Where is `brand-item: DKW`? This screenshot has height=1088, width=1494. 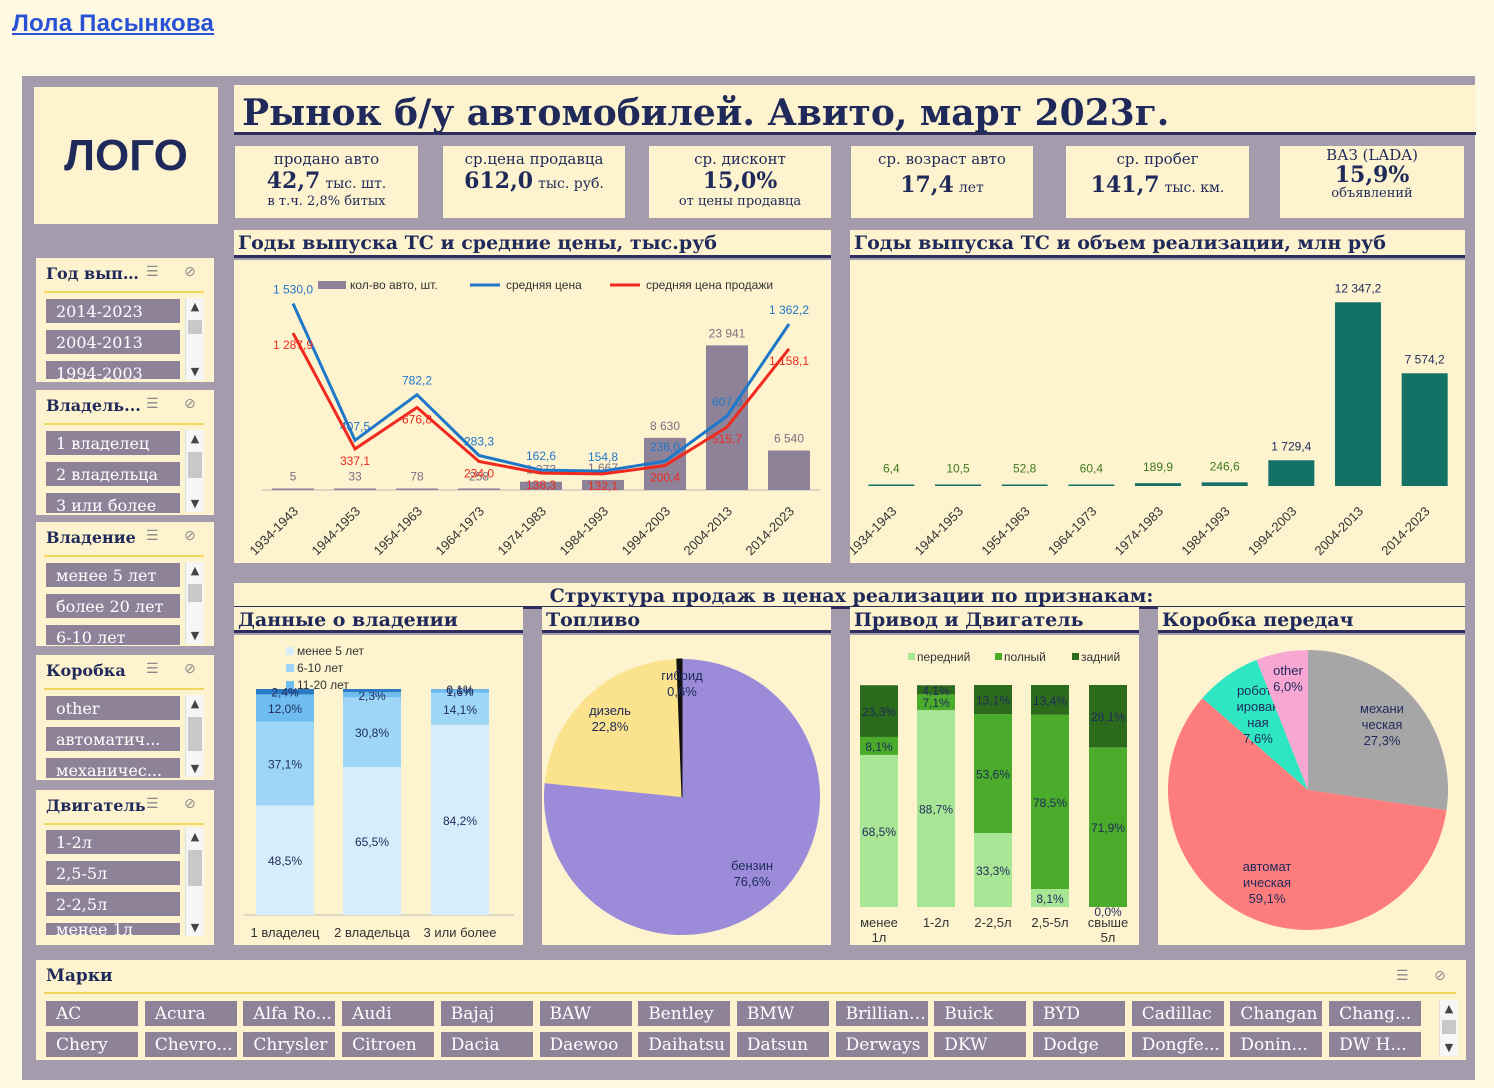 brand-item: DKW is located at coordinates (980, 1044).